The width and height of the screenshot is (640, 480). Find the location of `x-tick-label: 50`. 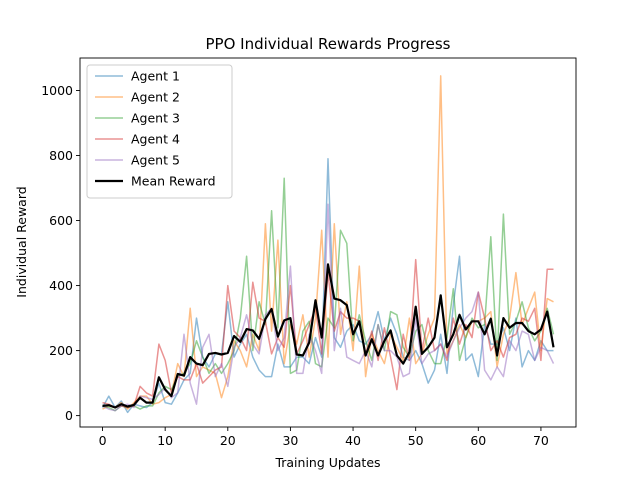

x-tick-label: 50 is located at coordinates (416, 440).